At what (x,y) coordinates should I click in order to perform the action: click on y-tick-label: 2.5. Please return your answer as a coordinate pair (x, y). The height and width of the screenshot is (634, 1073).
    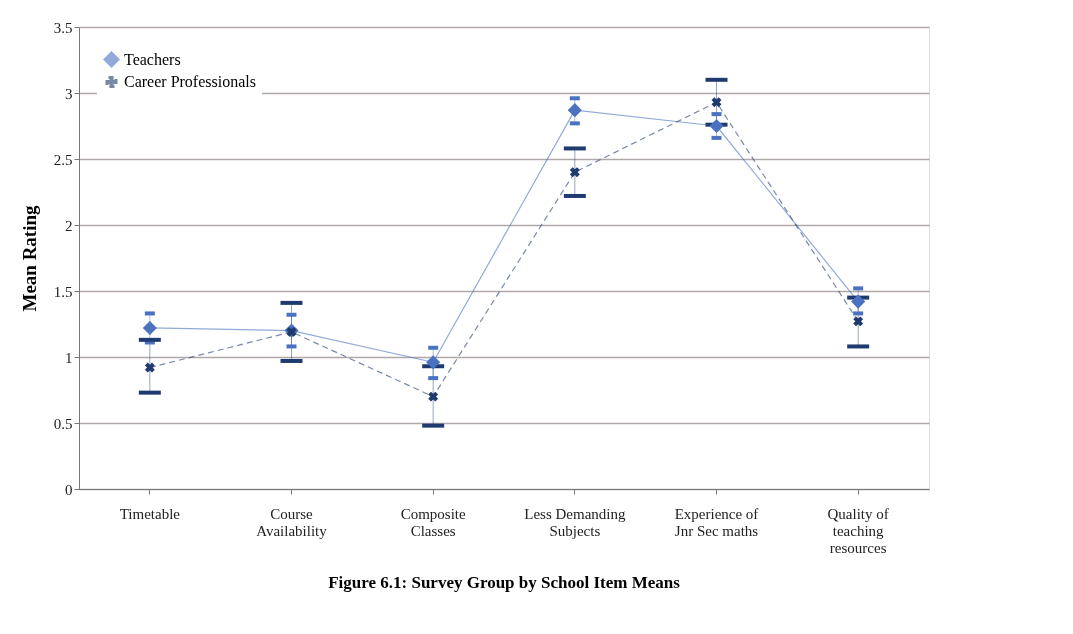
    Looking at the image, I should click on (63, 159).